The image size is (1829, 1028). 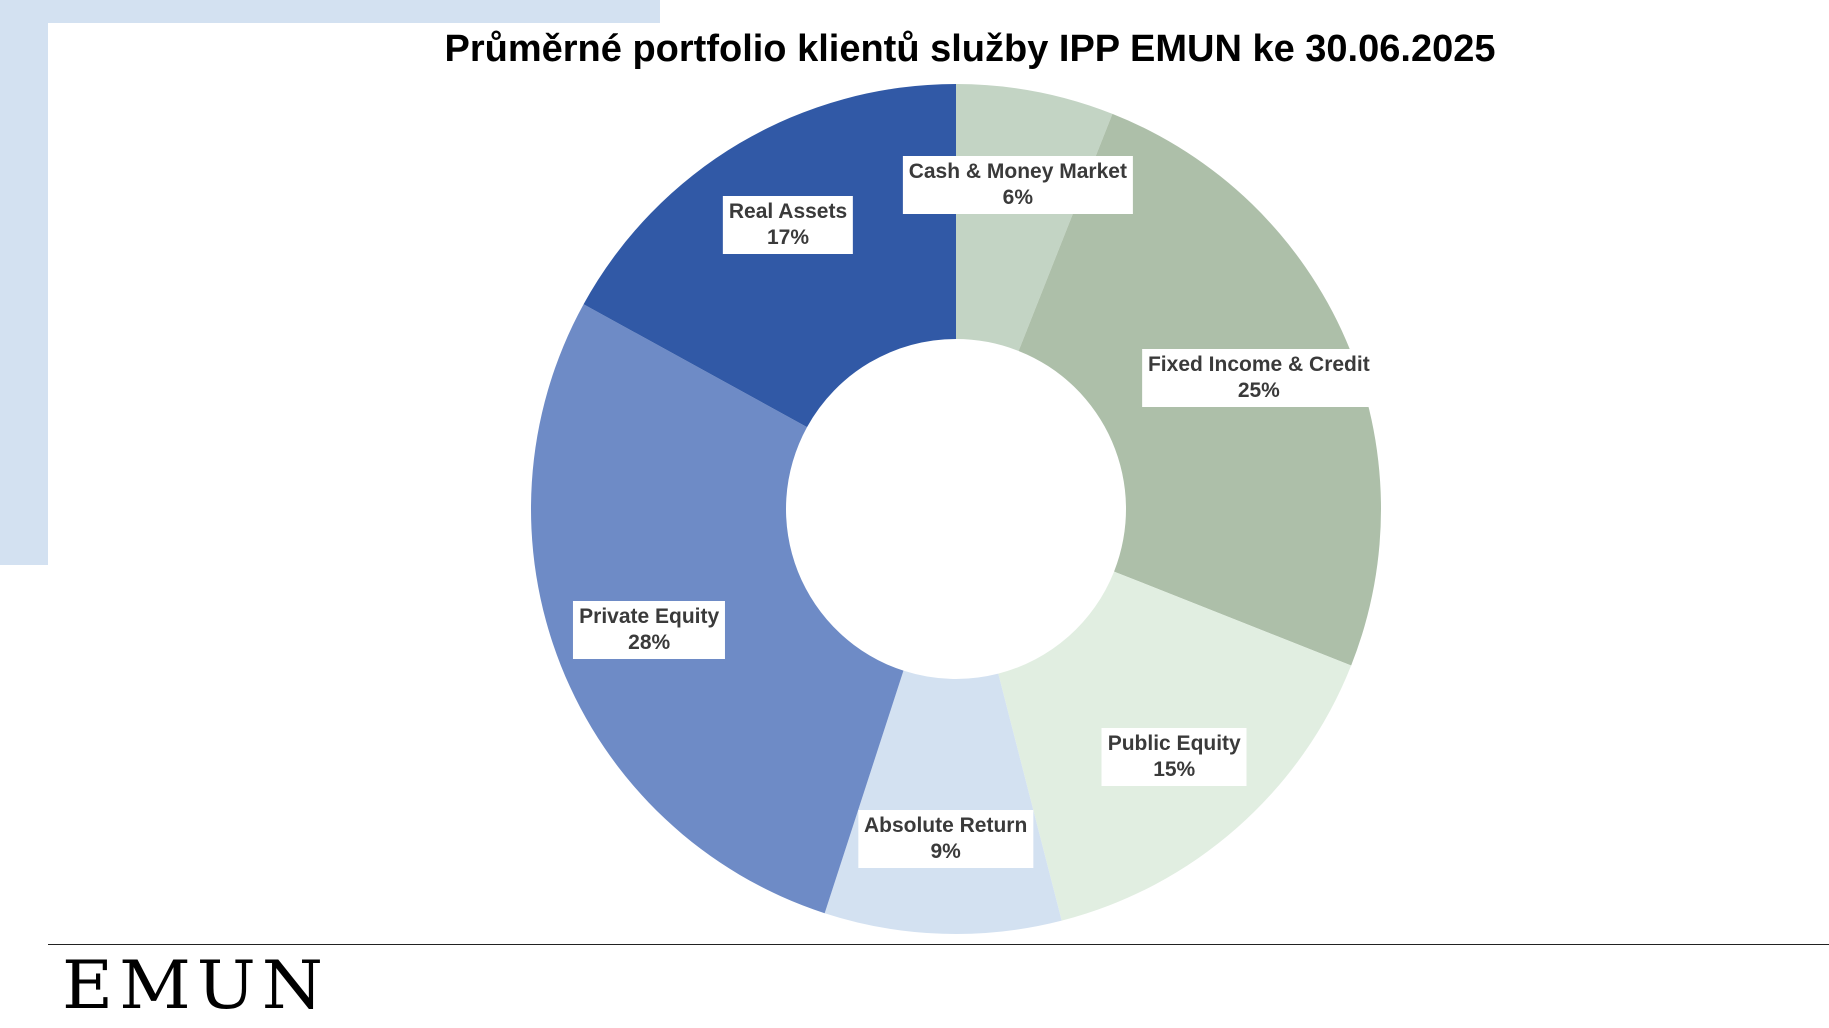 What do you see at coordinates (1174, 743) in the screenshot?
I see `slice-label-name: Public Equity` at bounding box center [1174, 743].